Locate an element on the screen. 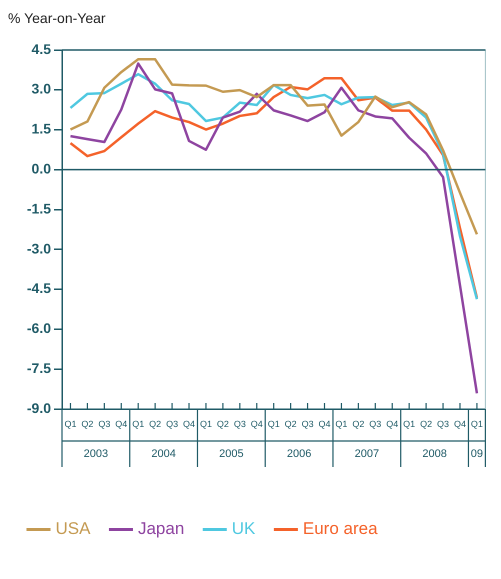 The width and height of the screenshot is (501, 579). y-tick-label: -9.0 is located at coordinates (39, 408).